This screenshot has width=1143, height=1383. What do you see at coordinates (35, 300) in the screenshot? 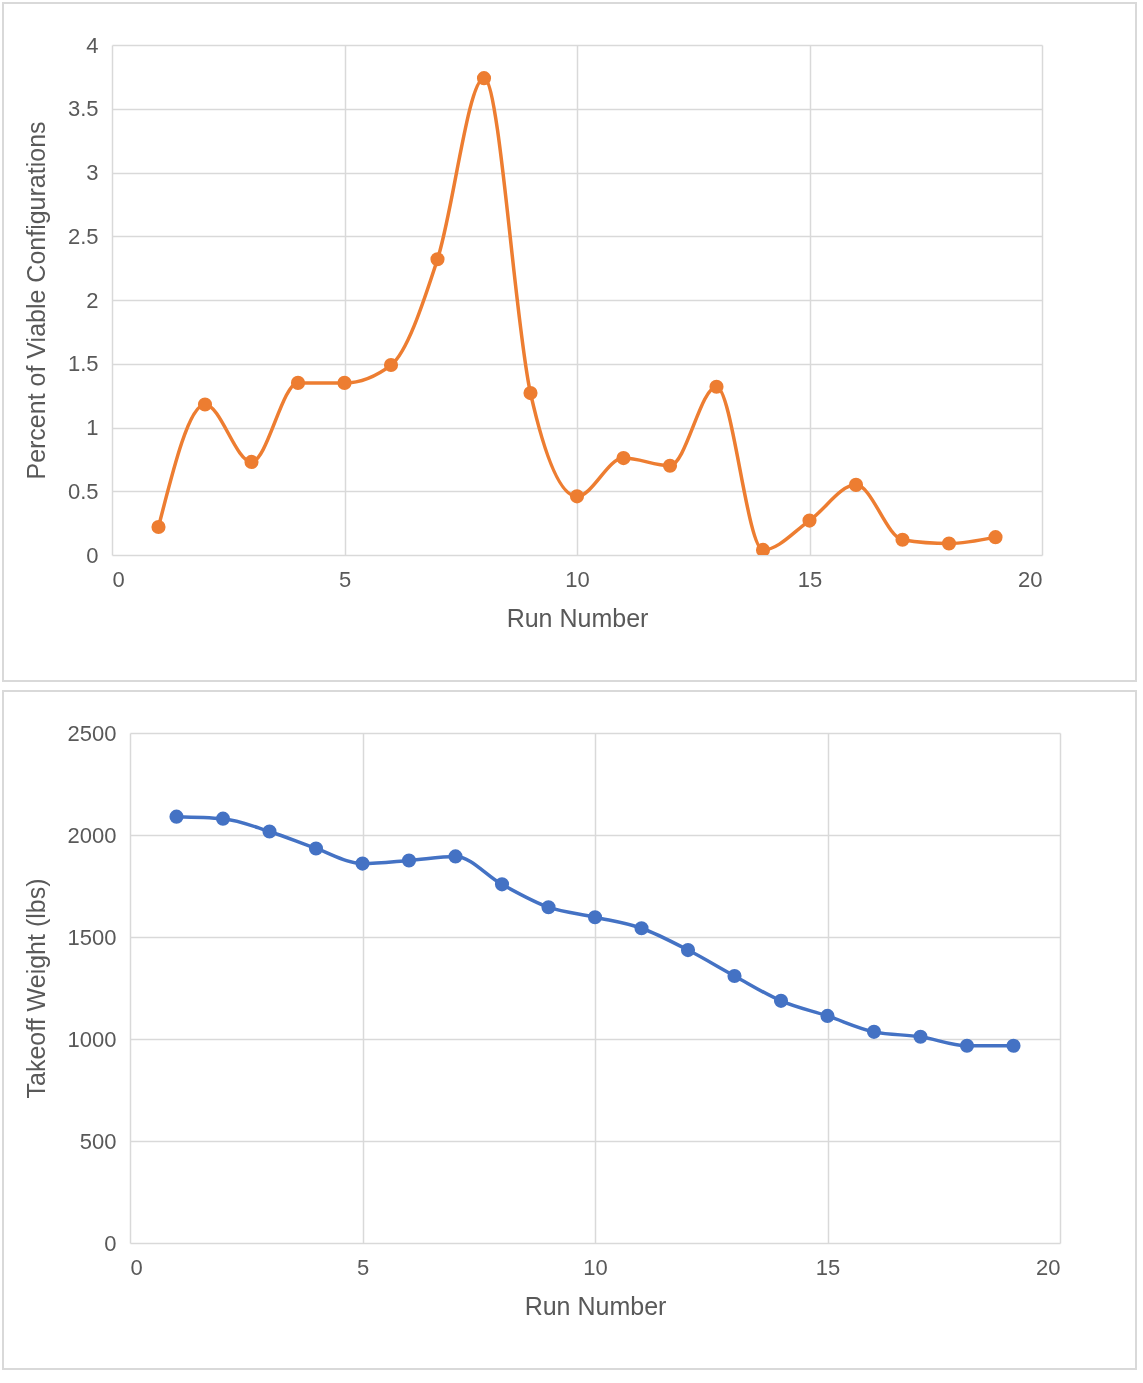
I see `y-axis-title: Percent of Viable Configurations` at bounding box center [35, 300].